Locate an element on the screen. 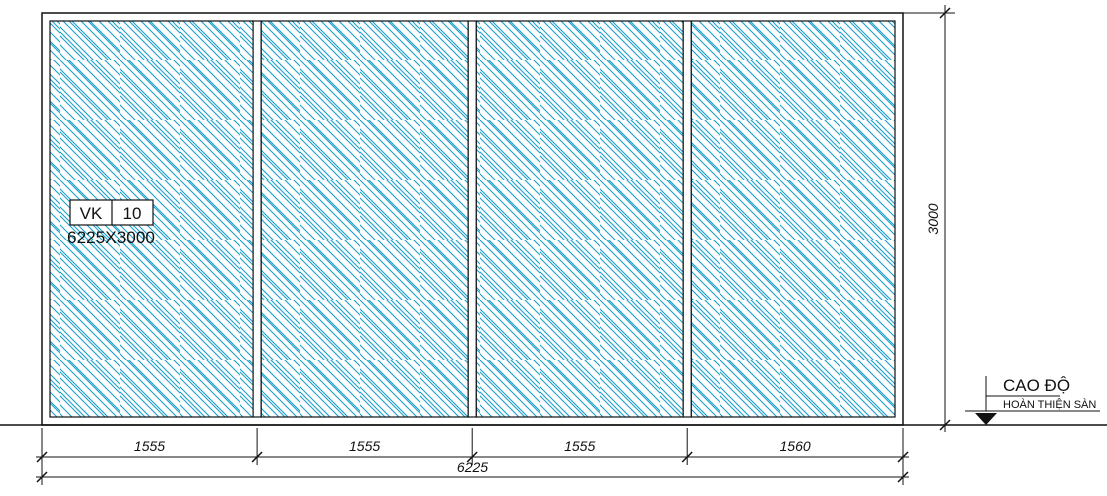 The image size is (1107, 496). level-title: CAO ĐỘ is located at coordinates (1036, 385).